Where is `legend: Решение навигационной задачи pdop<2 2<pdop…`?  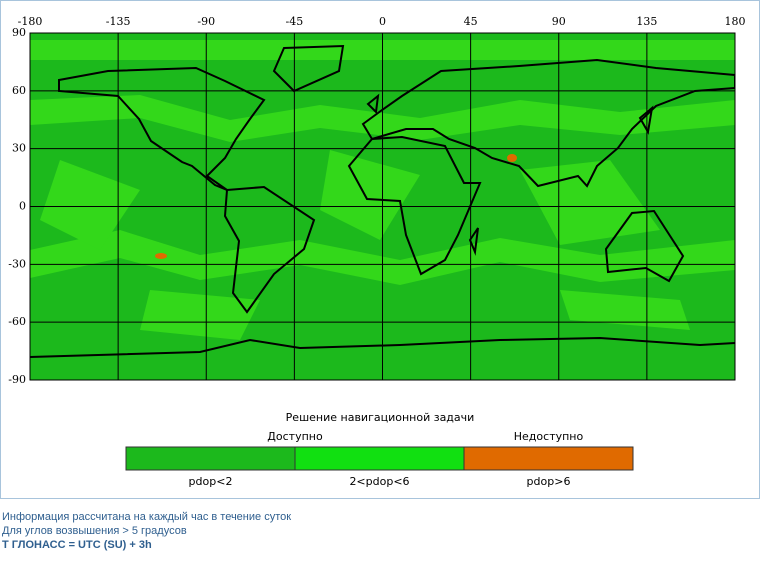
legend: Решение навигационной задачи pdop<2 2<pdop… is located at coordinates (379, 449).